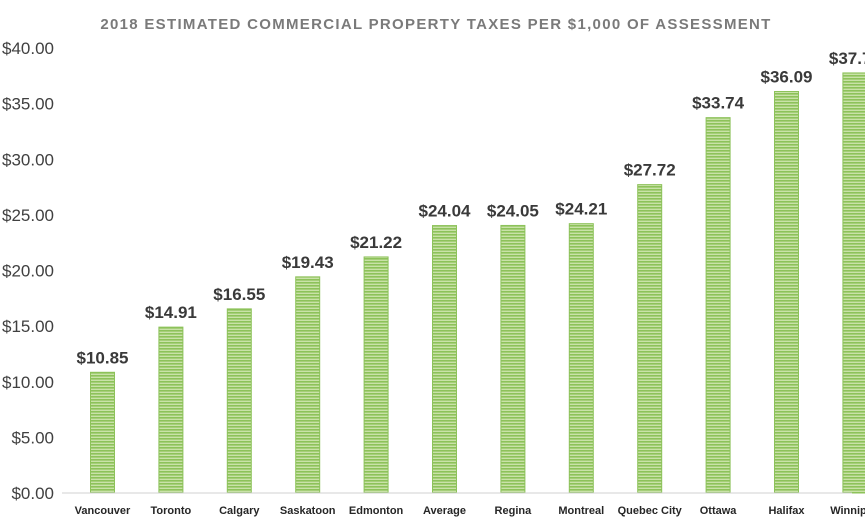 The image size is (865, 531). What do you see at coordinates (28, 326) in the screenshot?
I see `y-tick-label: $15.00` at bounding box center [28, 326].